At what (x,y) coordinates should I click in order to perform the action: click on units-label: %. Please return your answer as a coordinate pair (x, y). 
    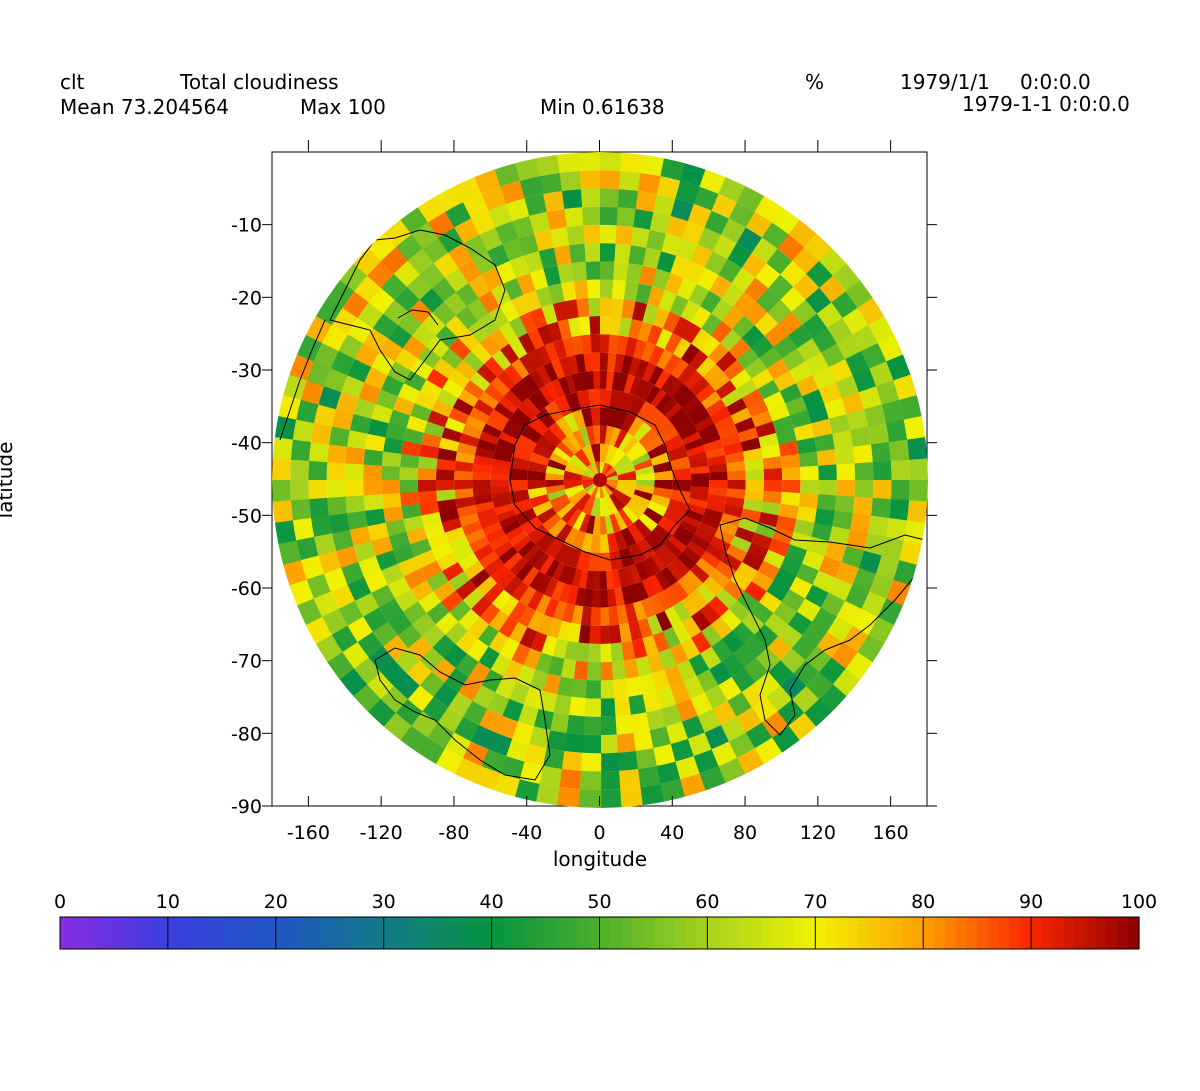
    Looking at the image, I should click on (815, 82).